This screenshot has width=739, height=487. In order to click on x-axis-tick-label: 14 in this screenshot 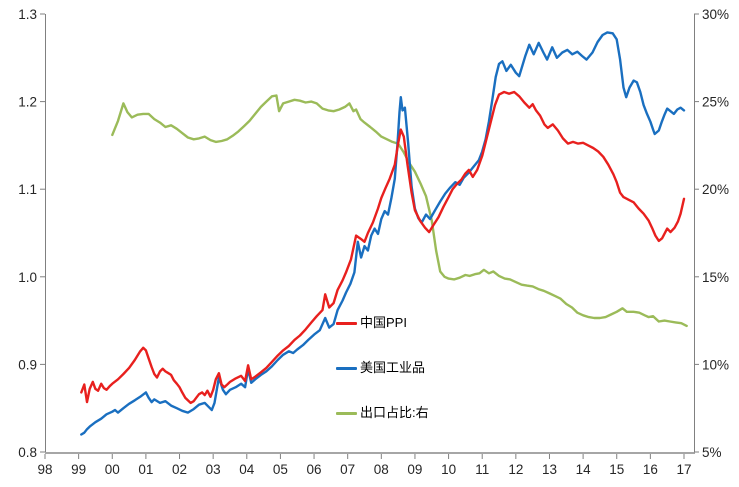, I will do `click(584, 469)`.